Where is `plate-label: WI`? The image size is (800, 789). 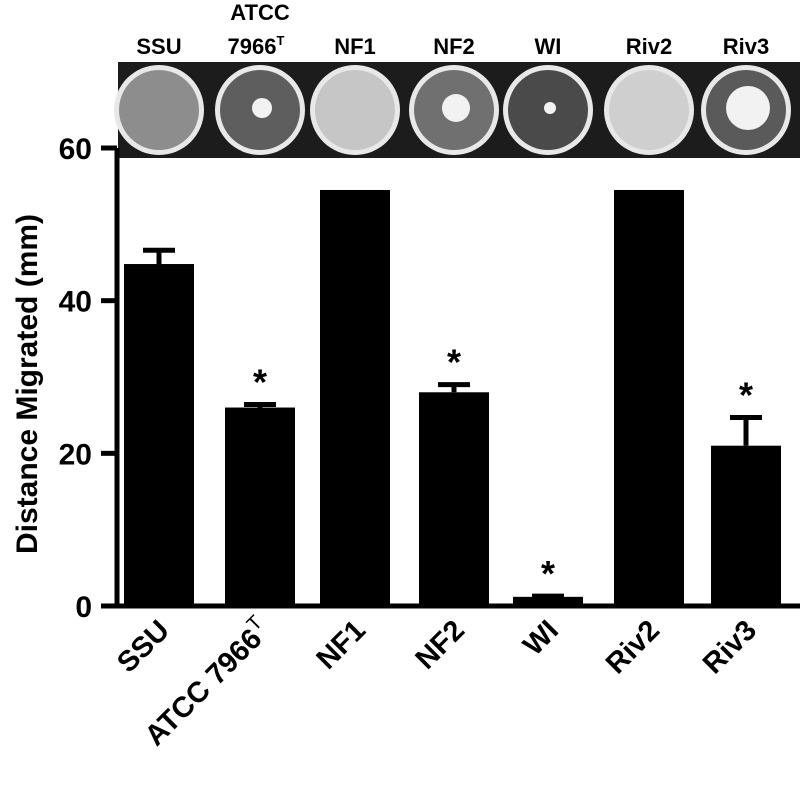
plate-label: WI is located at coordinates (548, 46).